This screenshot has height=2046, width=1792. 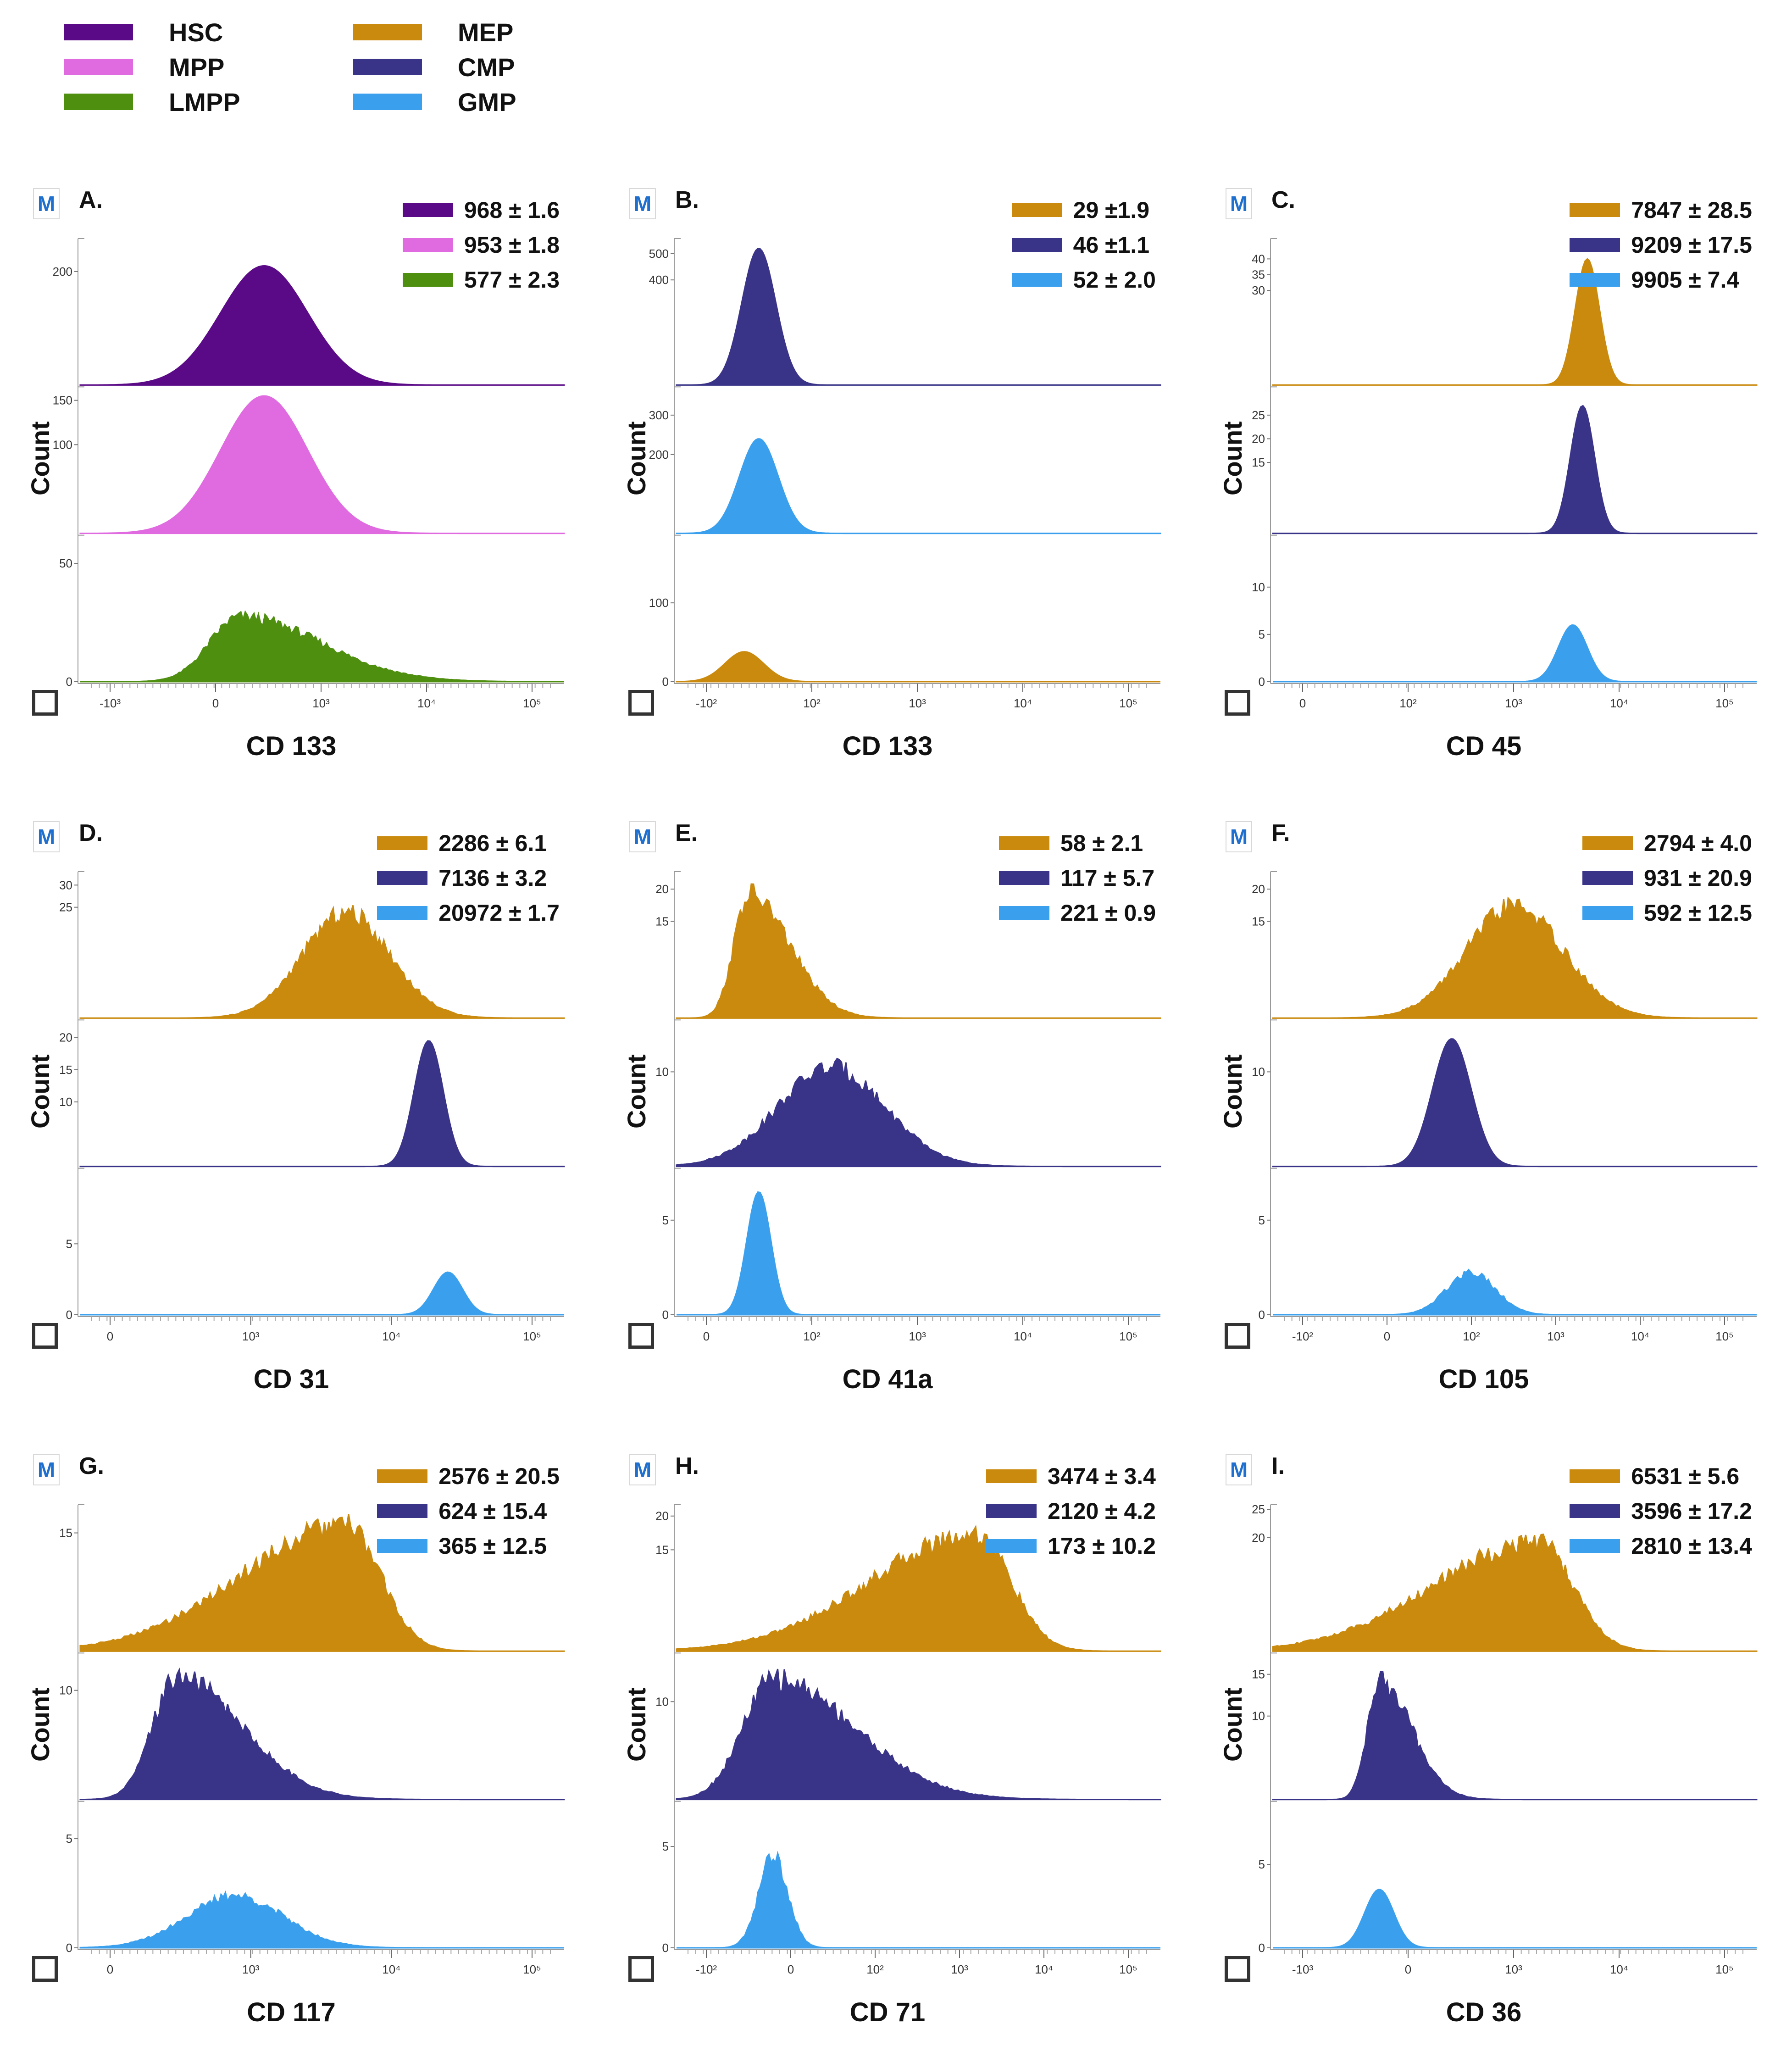 I want to click on stats-legend: 6531 ± 5.6 3596 ± 17.2 2810 ± 13.4, so click(x=1661, y=1511).